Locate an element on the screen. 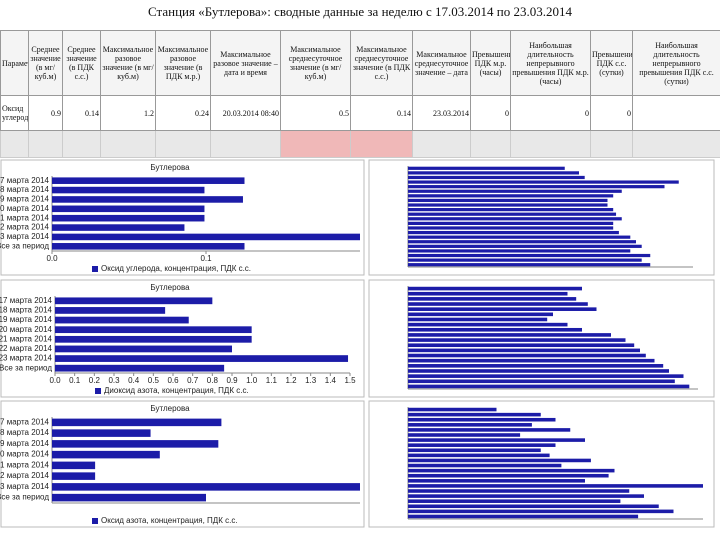 This screenshot has height=540, width=720. header-cell: Превышение ПДК м.р. (часы) is located at coordinates (490, 63).